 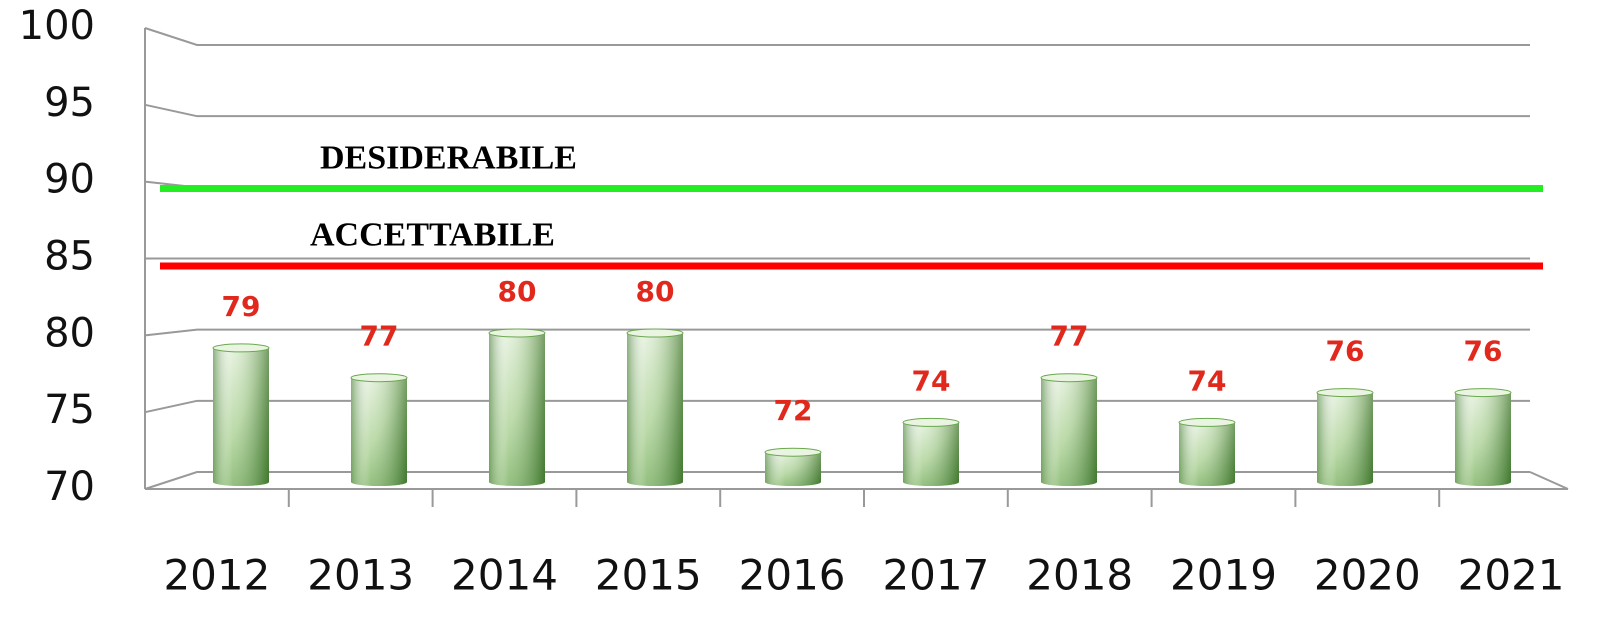 What do you see at coordinates (504, 575) in the screenshot?
I see `x-tick-label: 2014` at bounding box center [504, 575].